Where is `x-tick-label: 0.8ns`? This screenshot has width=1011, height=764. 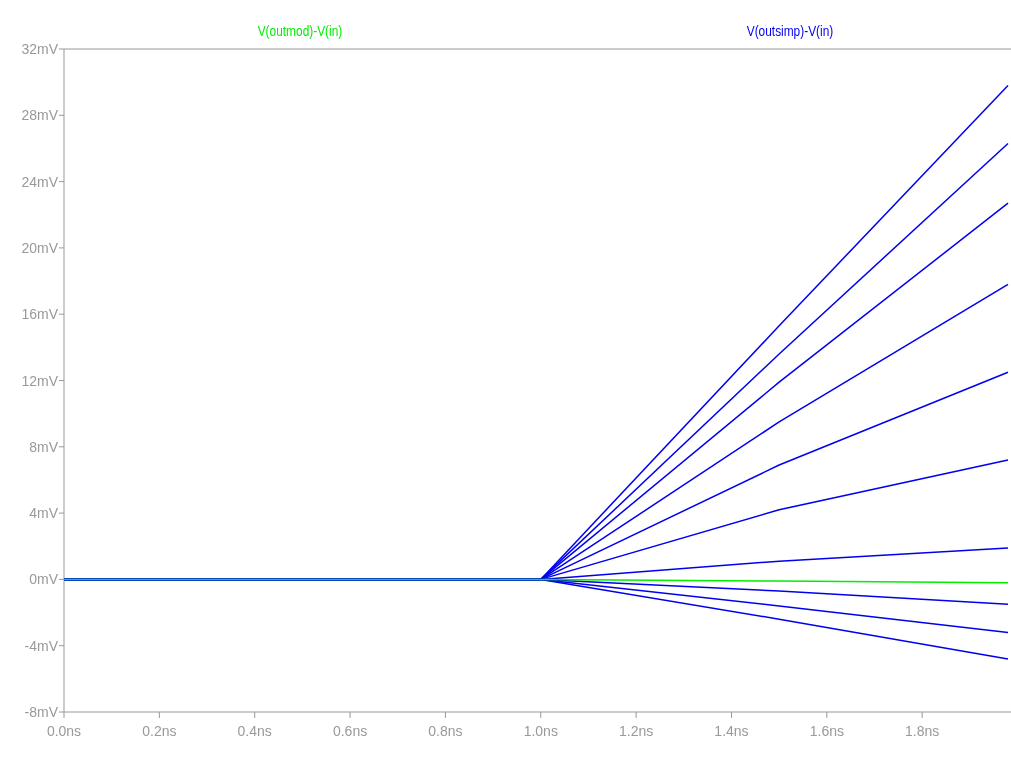 x-tick-label: 0.8ns is located at coordinates (445, 731).